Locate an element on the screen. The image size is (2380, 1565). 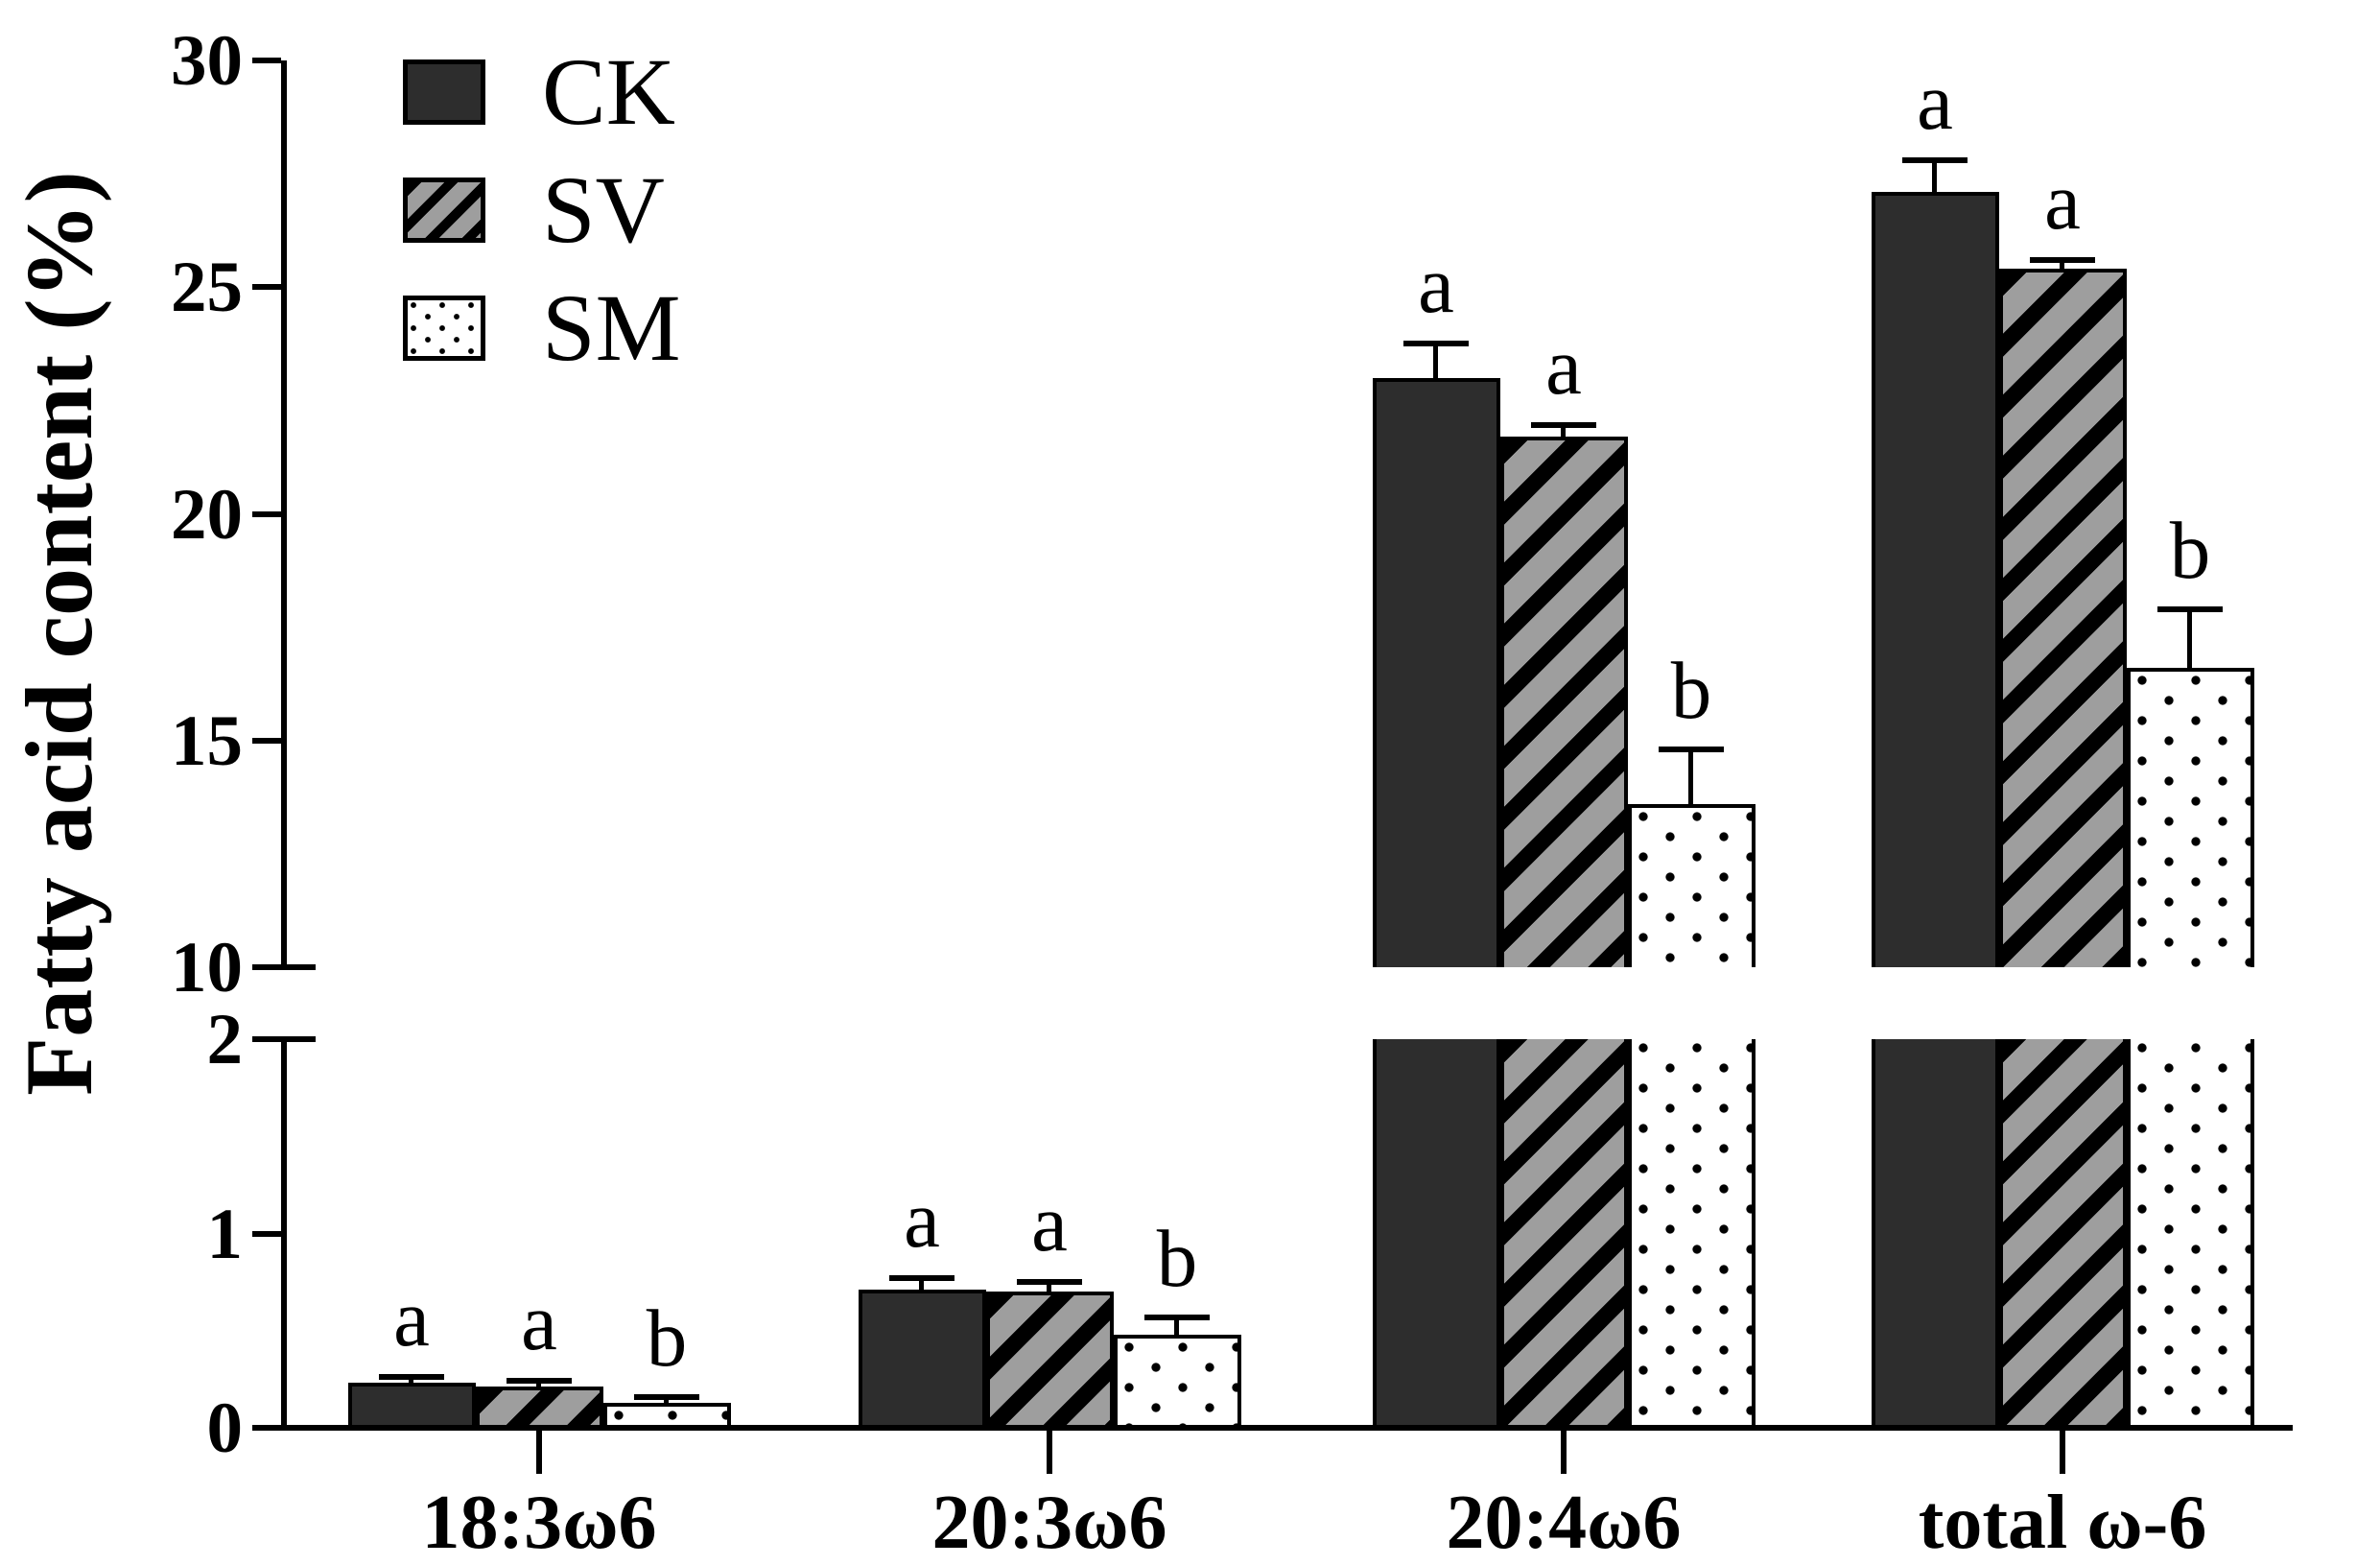
bar-sv-2-upper is located at coordinates (1564, 702).